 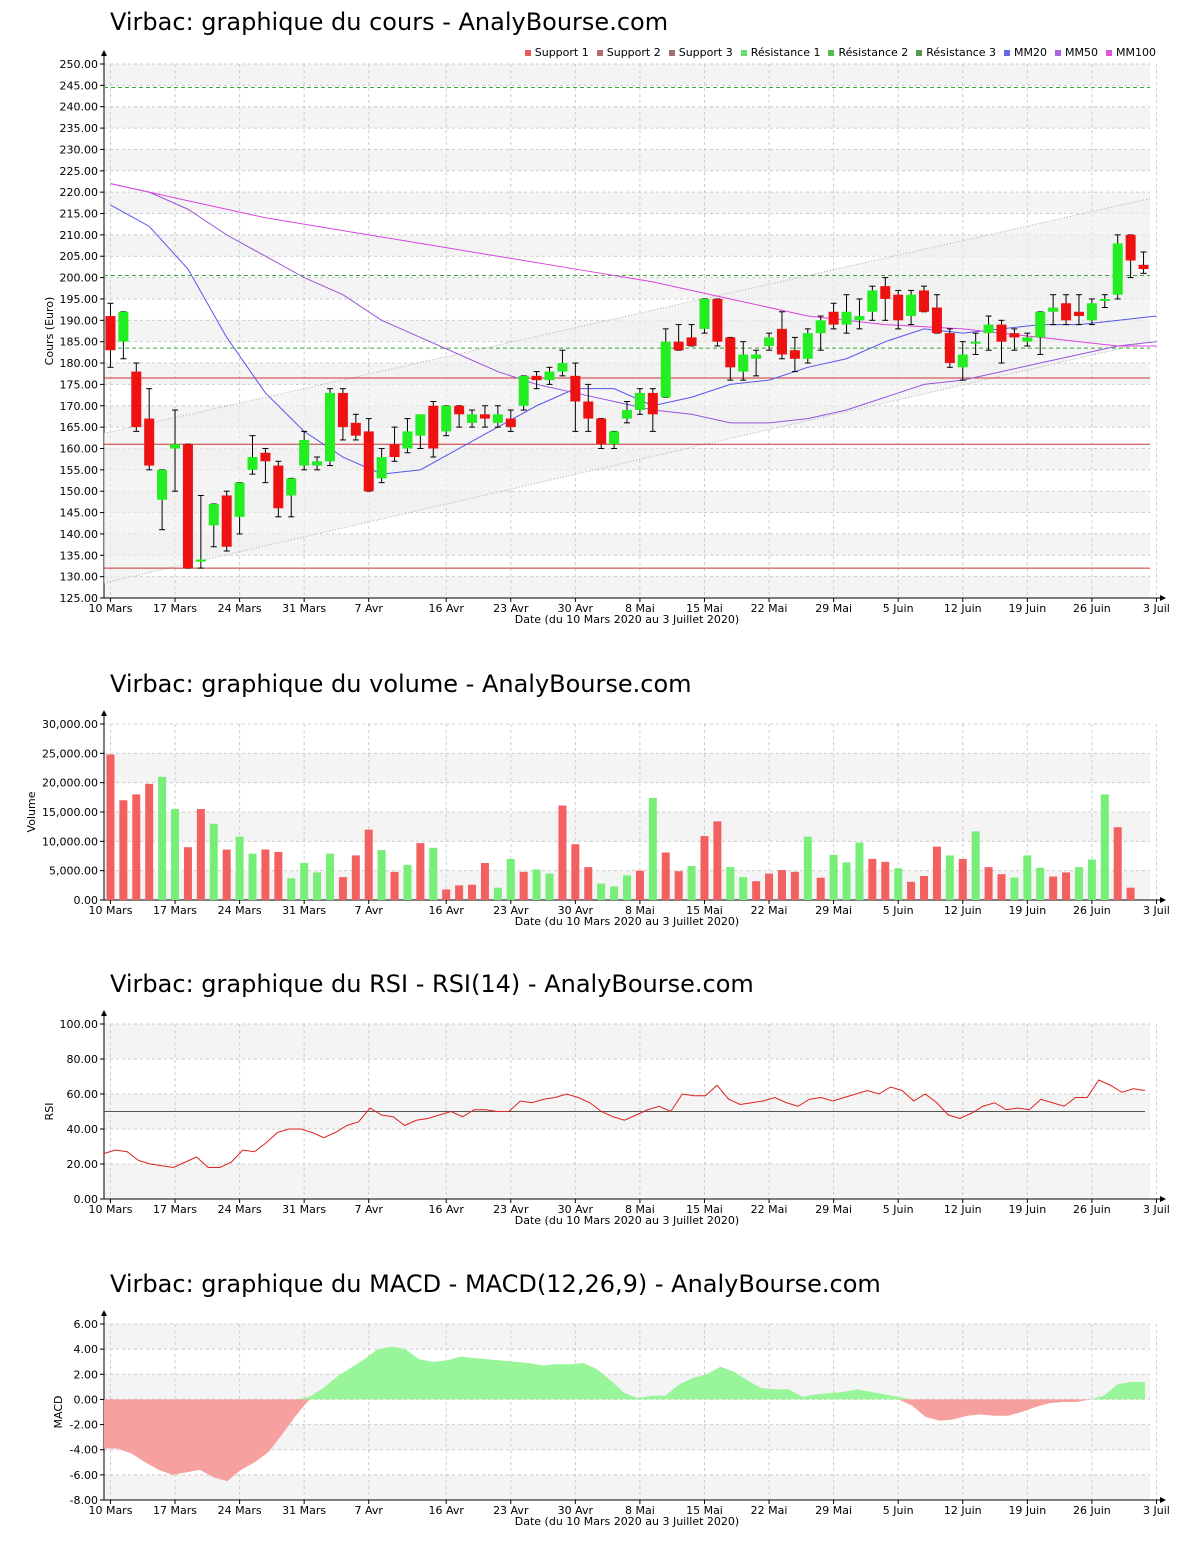 What do you see at coordinates (79, 598) in the screenshot?
I see `y-tick-label: 125.00` at bounding box center [79, 598].